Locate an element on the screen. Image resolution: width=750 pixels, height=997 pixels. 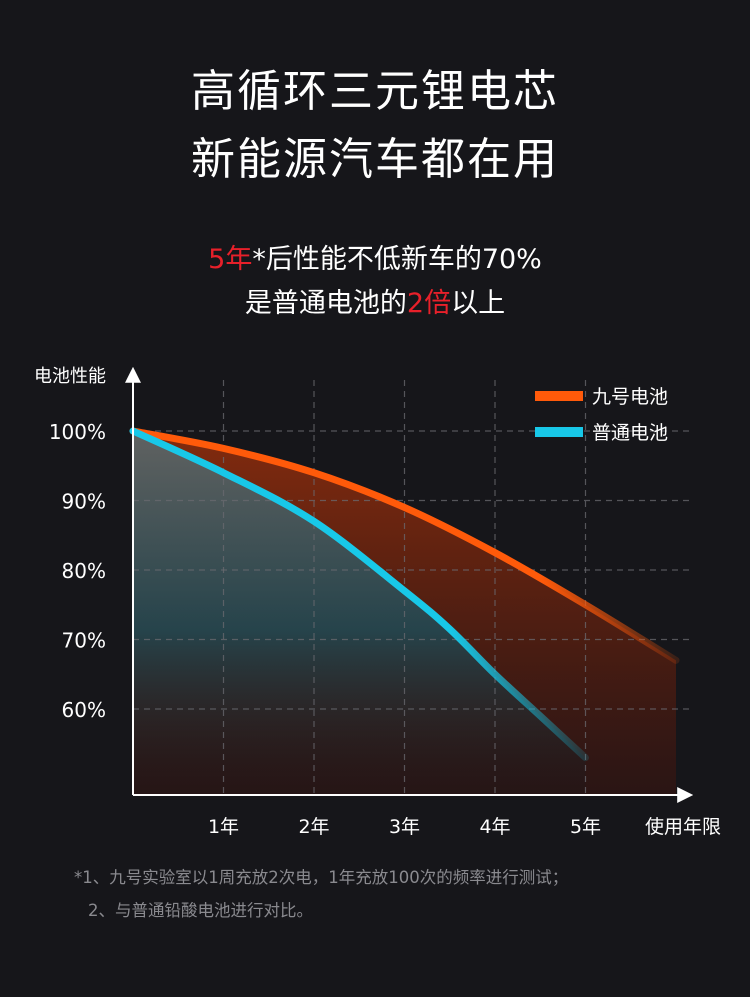
five-years-highlight: 5年 is located at coordinates (230, 259).